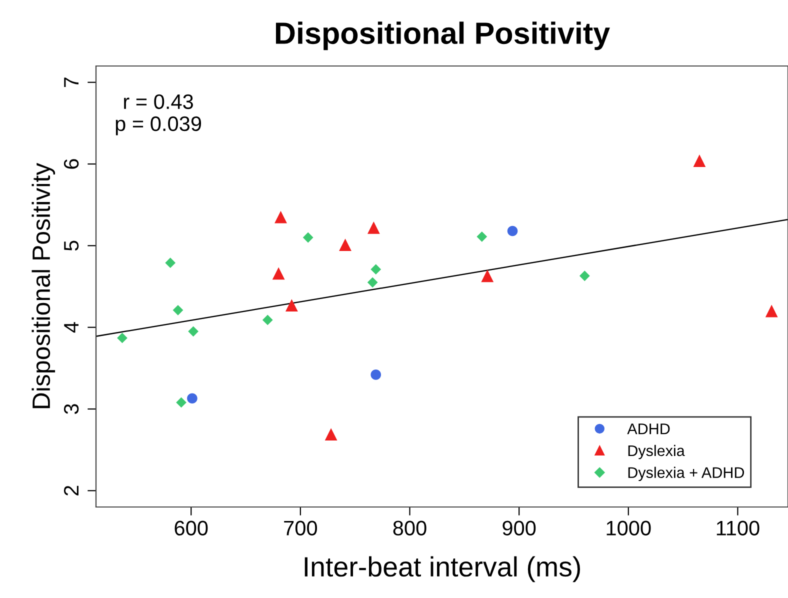  What do you see at coordinates (656, 452) in the screenshot?
I see `legend-label: Dyslexia` at bounding box center [656, 452].